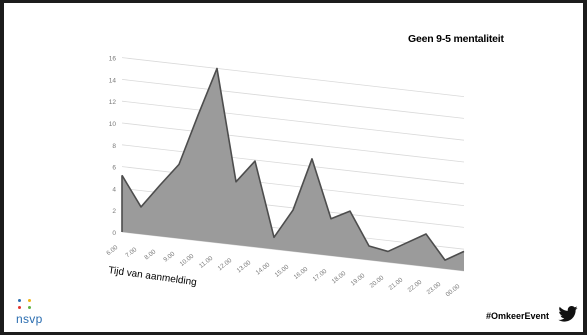 The image size is (587, 335). I want to click on x-tick-label: 10.00, so click(186, 260).